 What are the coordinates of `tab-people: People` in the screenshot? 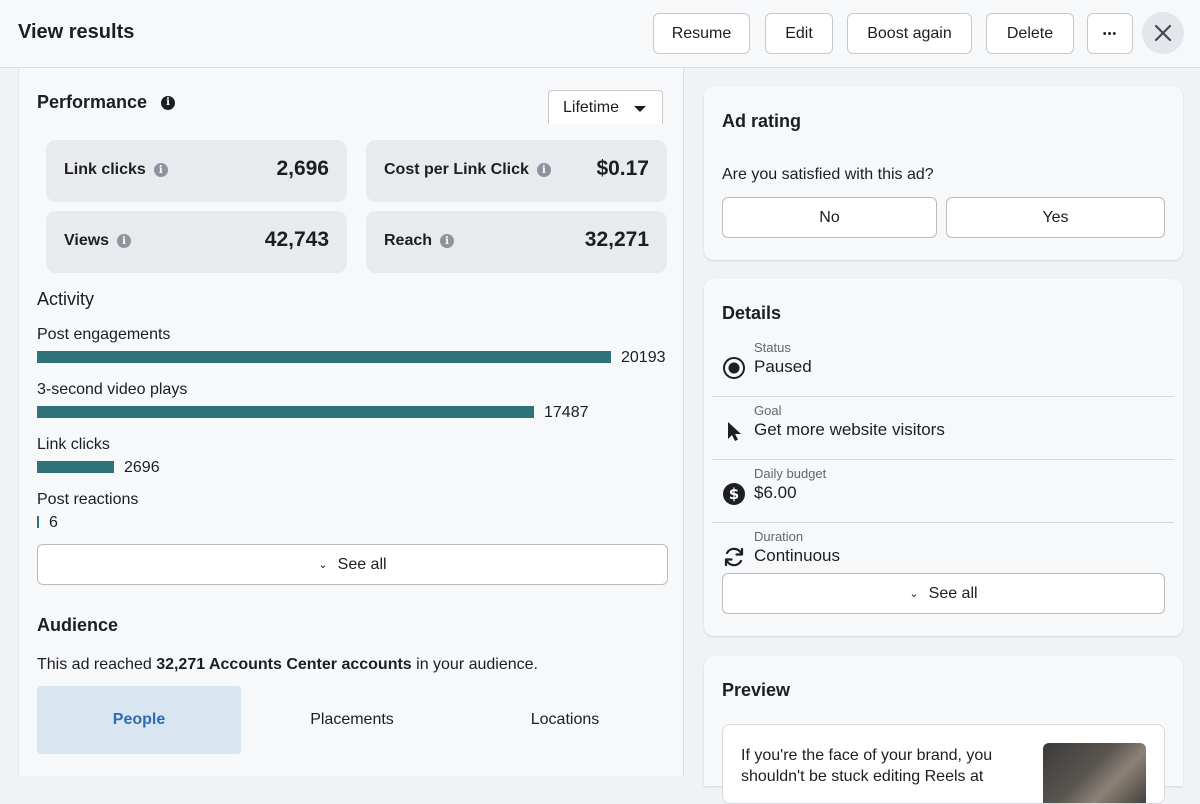 It's located at (139, 720).